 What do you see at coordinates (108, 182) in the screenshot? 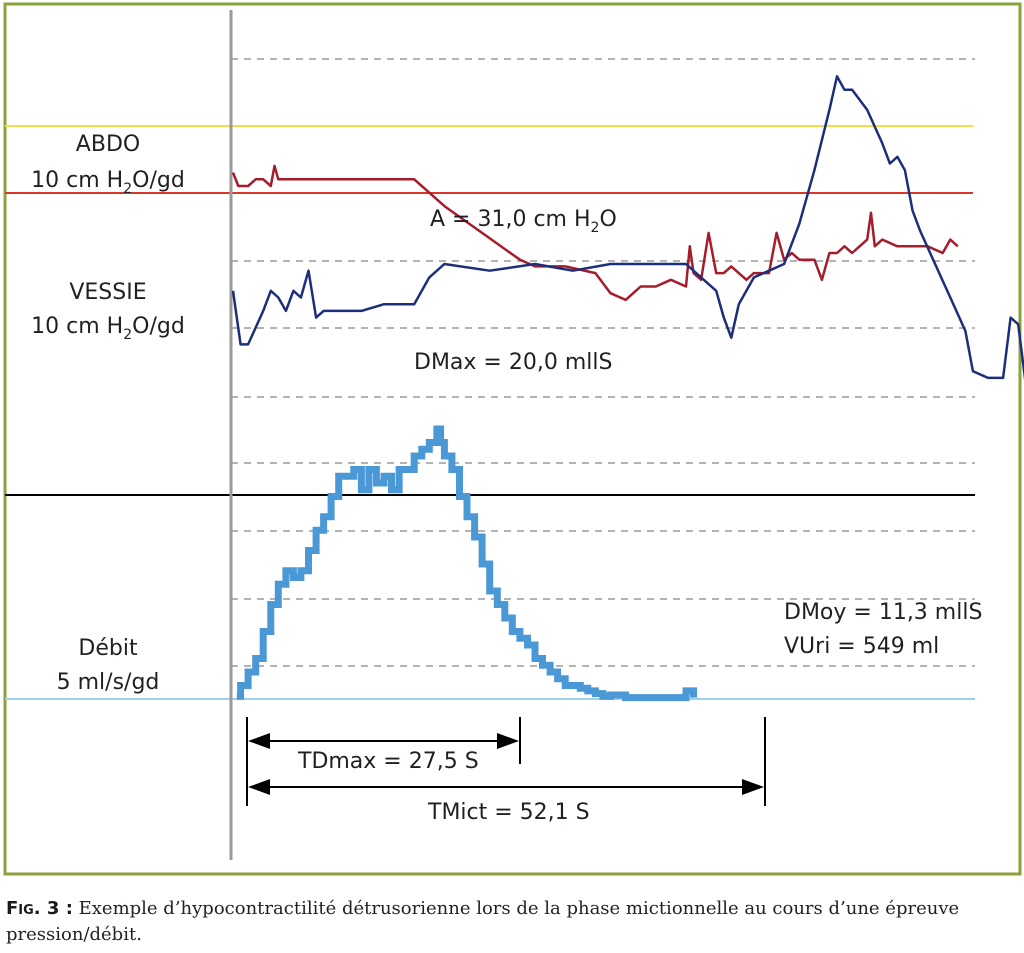
I see `abdo-scale: 10 cm H2O/gd` at bounding box center [108, 182].